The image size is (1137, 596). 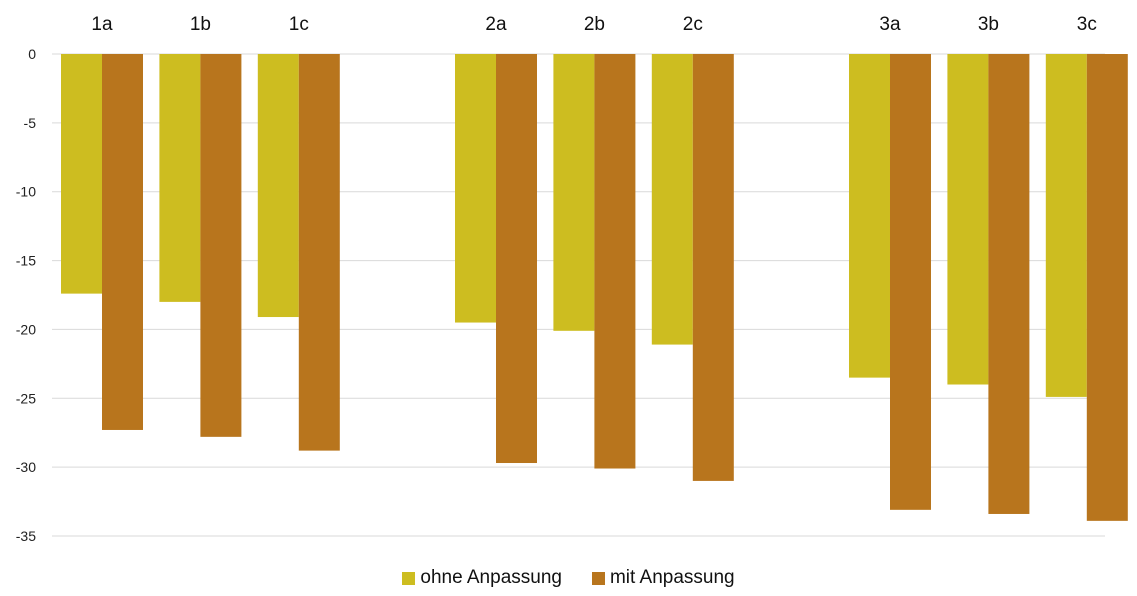 I want to click on legend-item-series-1: ohne Anpassung, so click(x=482, y=578).